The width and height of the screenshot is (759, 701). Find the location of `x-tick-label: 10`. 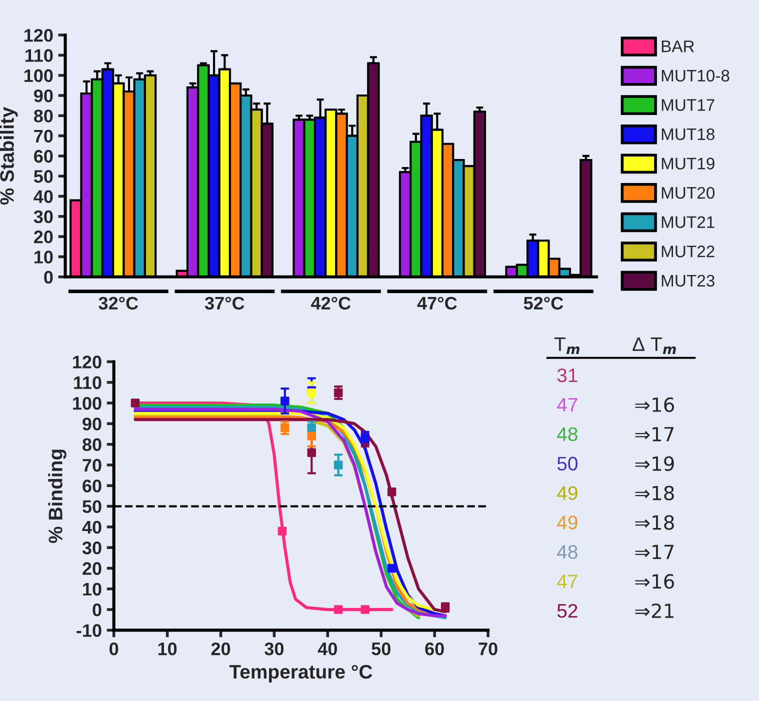

x-tick-label: 10 is located at coordinates (167, 649).